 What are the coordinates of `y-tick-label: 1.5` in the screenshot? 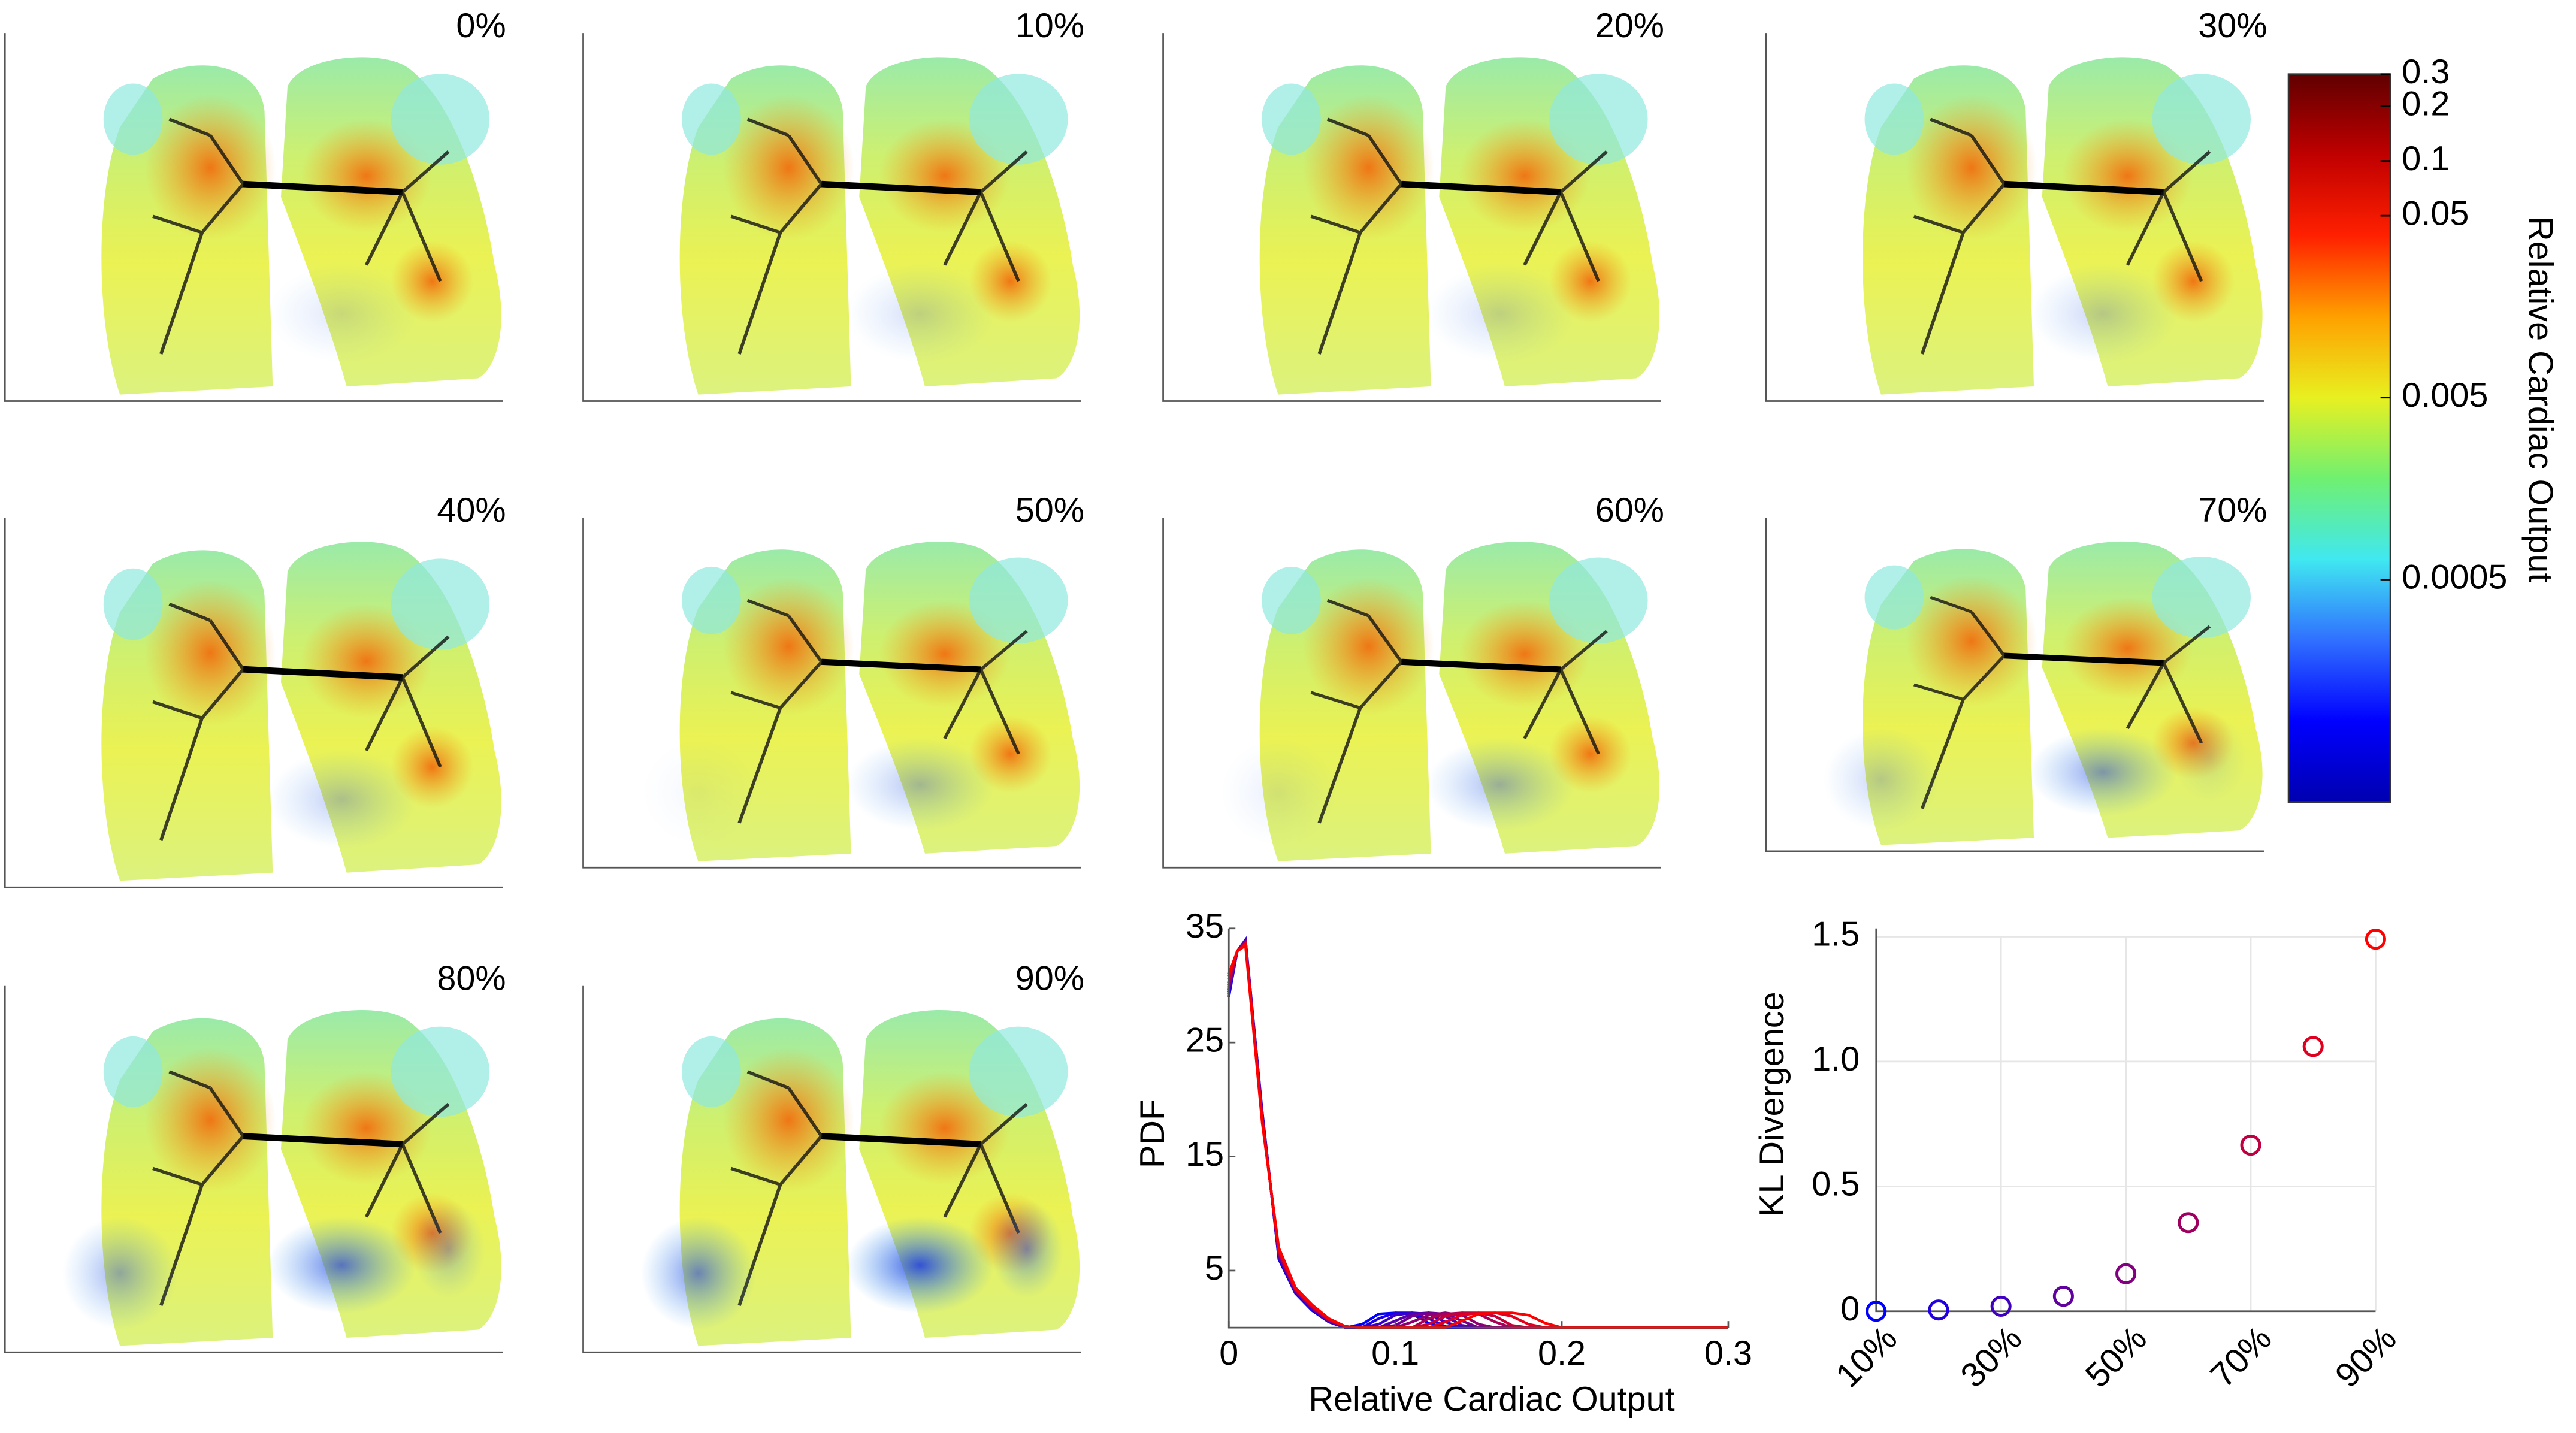 It's located at (1836, 934).